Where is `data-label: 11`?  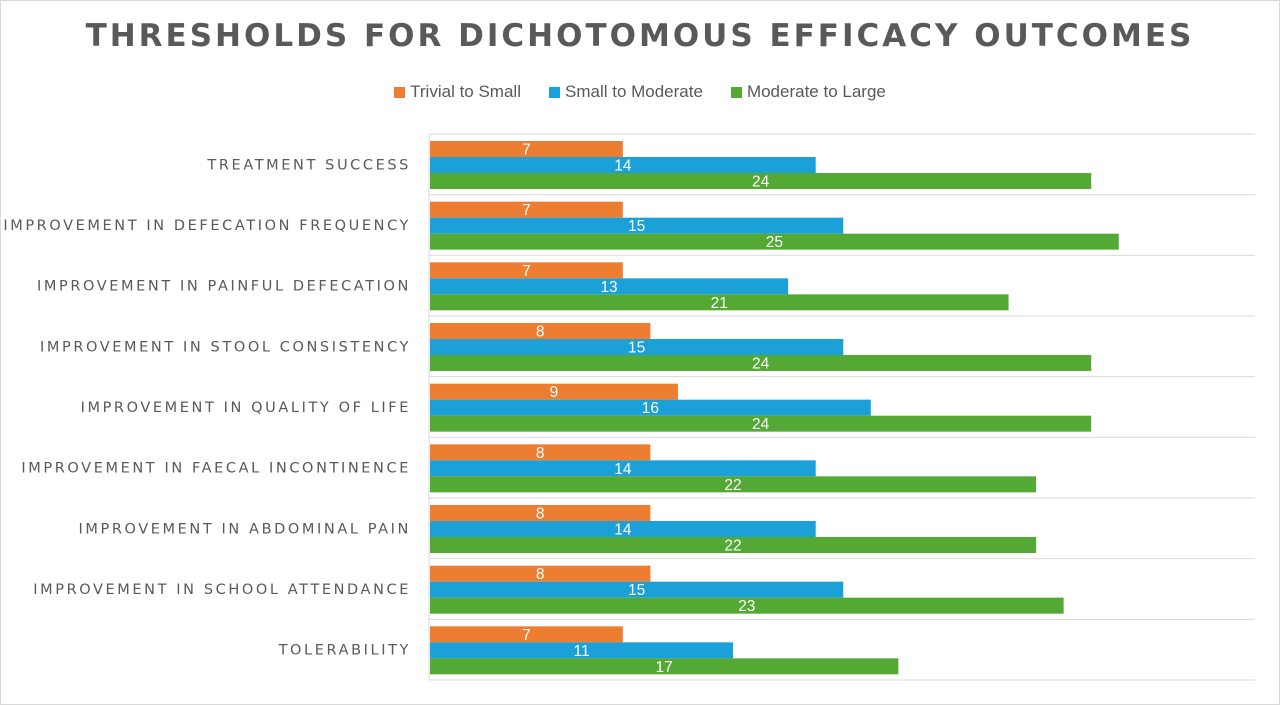
data-label: 11 is located at coordinates (581, 651).